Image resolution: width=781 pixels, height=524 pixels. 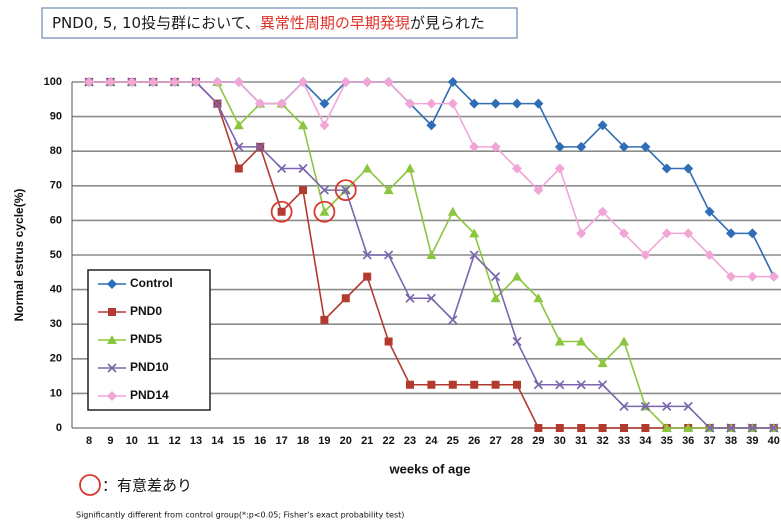 I want to click on chart-title: PND0, 5, 10投与群において、異常性周期の早期発現が見られた, so click(x=268, y=23).